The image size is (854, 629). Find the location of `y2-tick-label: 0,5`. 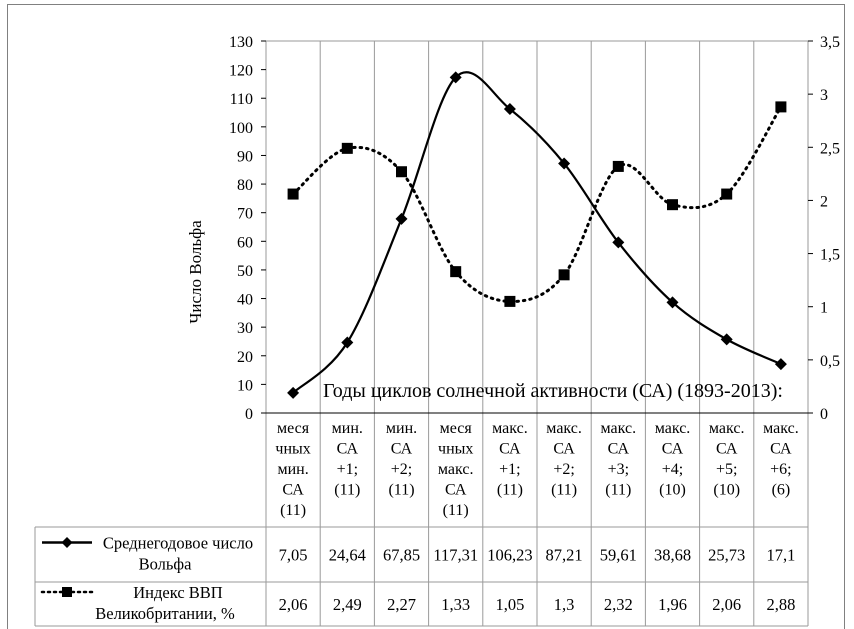

y2-tick-label: 0,5 is located at coordinates (830, 361).